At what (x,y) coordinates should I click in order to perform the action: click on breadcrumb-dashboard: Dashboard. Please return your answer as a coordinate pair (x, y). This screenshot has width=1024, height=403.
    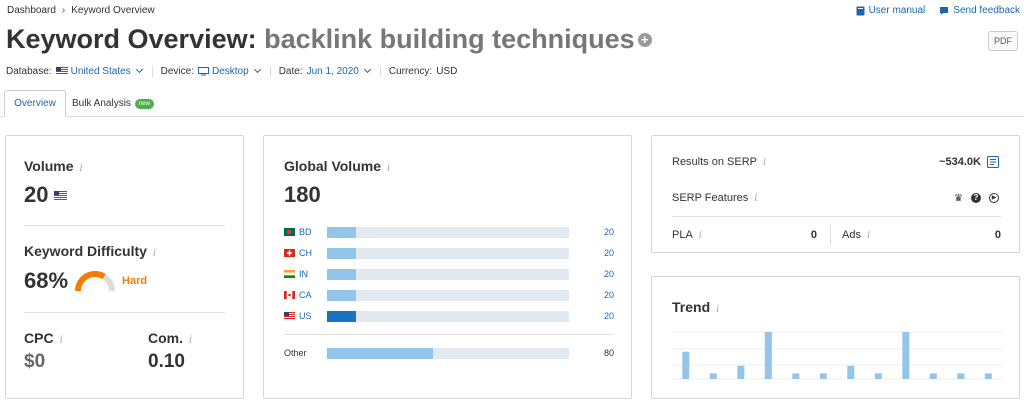
    Looking at the image, I should click on (31, 10).